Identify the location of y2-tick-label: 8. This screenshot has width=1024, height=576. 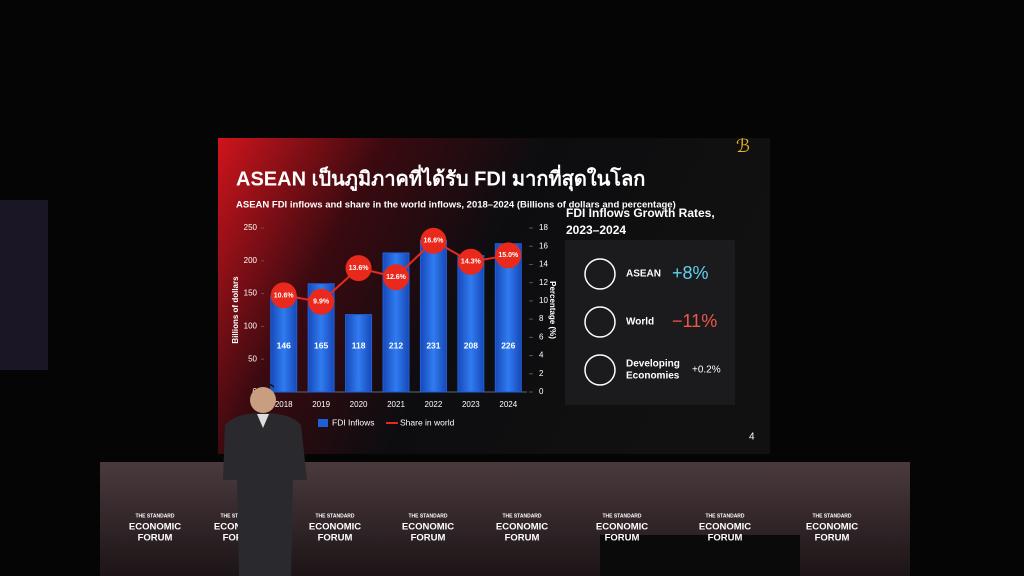
(541, 318).